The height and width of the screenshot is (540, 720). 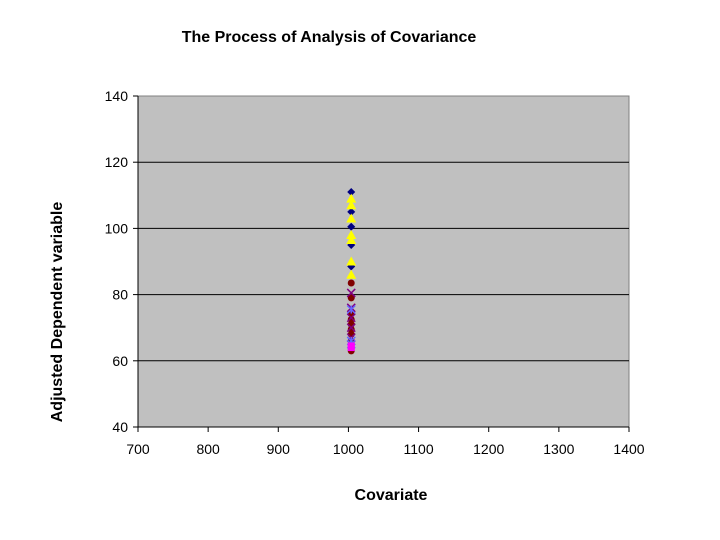 What do you see at coordinates (117, 261) in the screenshot?
I see `y-tick-labels: 40 60 80 100 120 140` at bounding box center [117, 261].